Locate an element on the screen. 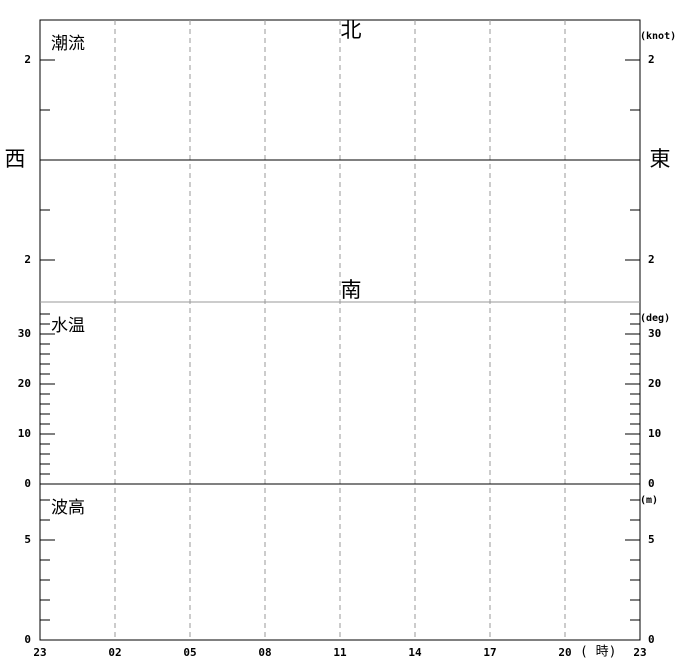 Image resolution: width=680 pixels, height=660 pixels. x-tick-label: 02 is located at coordinates (114, 652).